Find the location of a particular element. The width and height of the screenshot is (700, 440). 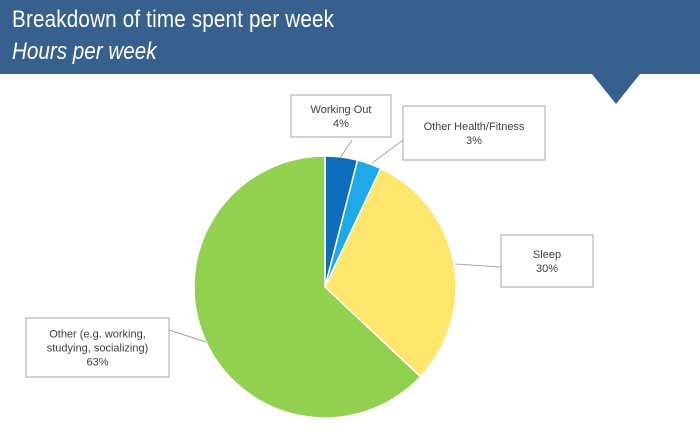

data-label-callout: Other Health/Fitness 3% is located at coordinates (474, 133).